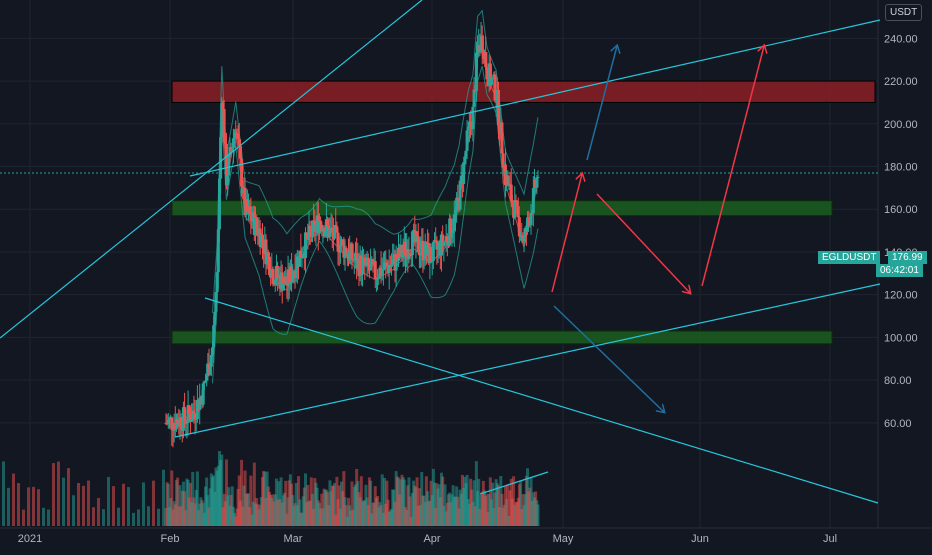 This screenshot has height=555, width=932. I want to click on x-tick-label: Apr, so click(431, 539).